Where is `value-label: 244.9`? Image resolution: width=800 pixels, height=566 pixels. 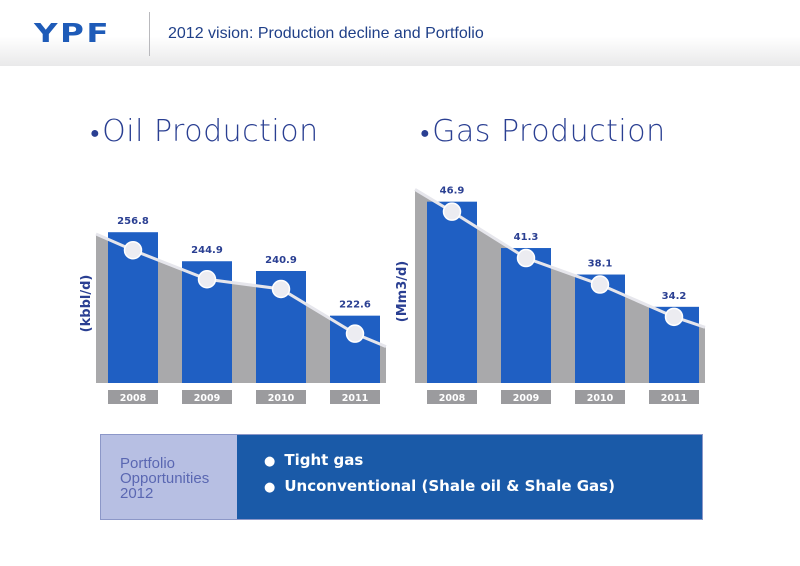 value-label: 244.9 is located at coordinates (207, 250).